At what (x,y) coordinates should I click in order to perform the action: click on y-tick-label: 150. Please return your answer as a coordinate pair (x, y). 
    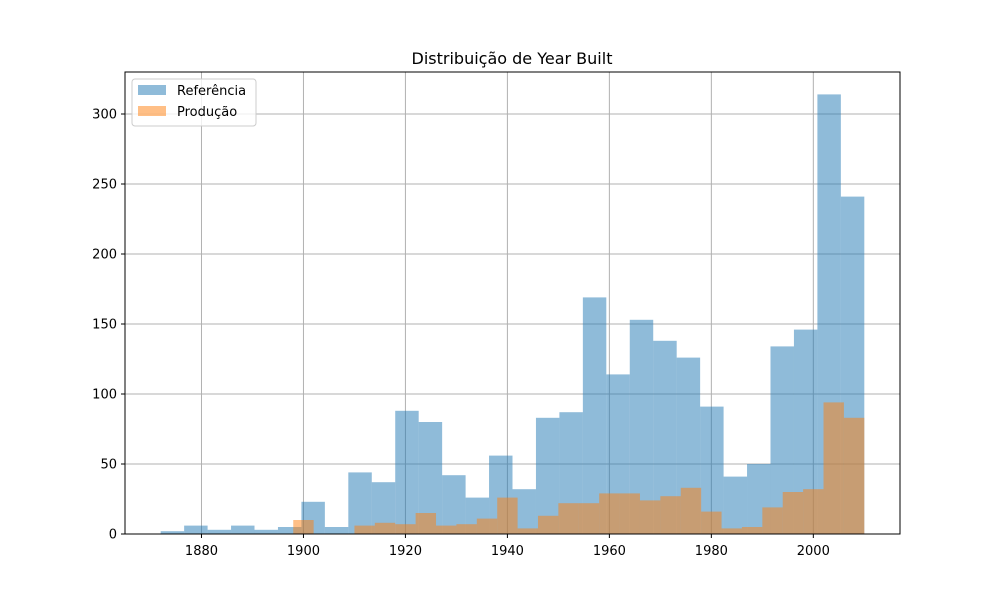
    Looking at the image, I should click on (104, 325).